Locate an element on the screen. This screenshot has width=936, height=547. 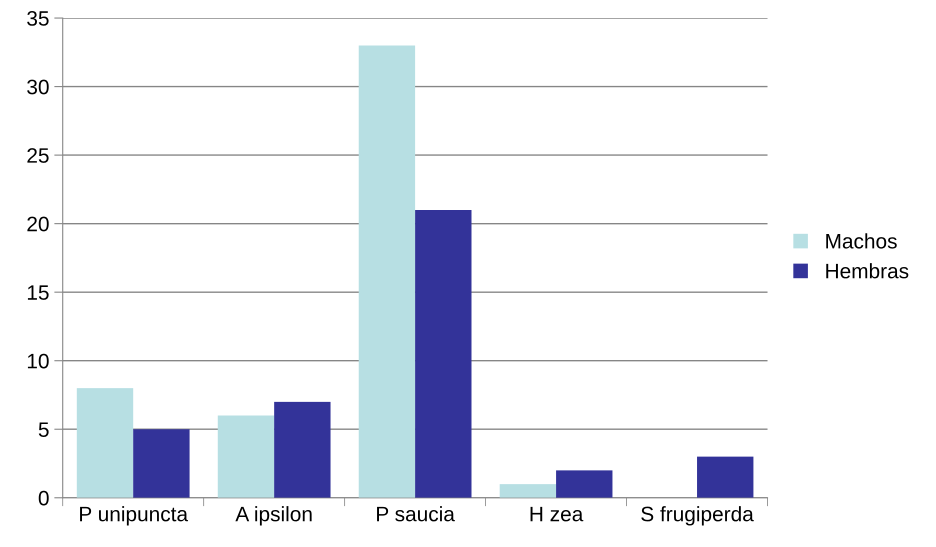
x-tick-label: S frugiperda is located at coordinates (697, 516).